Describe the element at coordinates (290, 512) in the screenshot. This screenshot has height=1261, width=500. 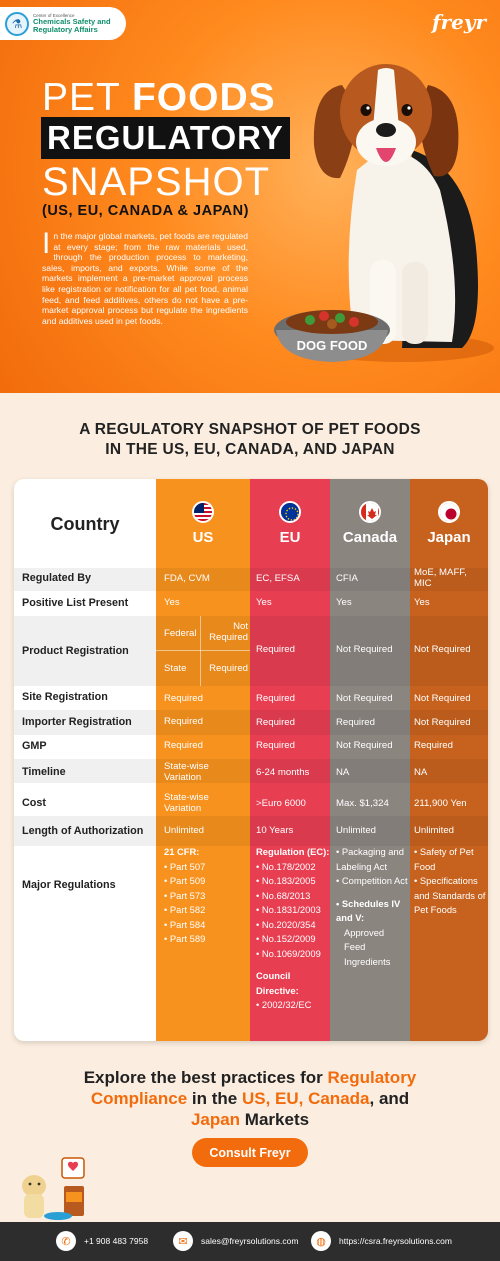
I see `eu-flag-icon` at that location.